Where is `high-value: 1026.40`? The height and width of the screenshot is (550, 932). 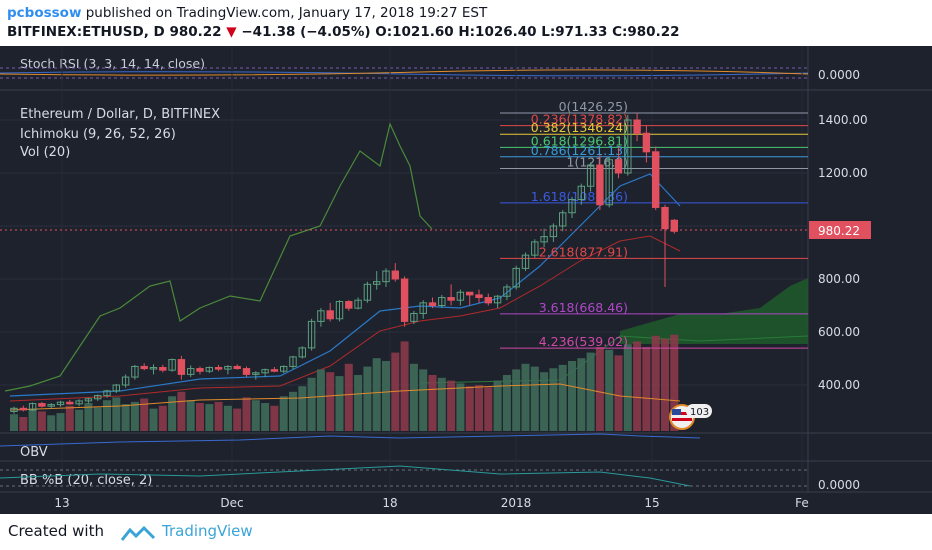 high-value: 1026.40 is located at coordinates (506, 32).